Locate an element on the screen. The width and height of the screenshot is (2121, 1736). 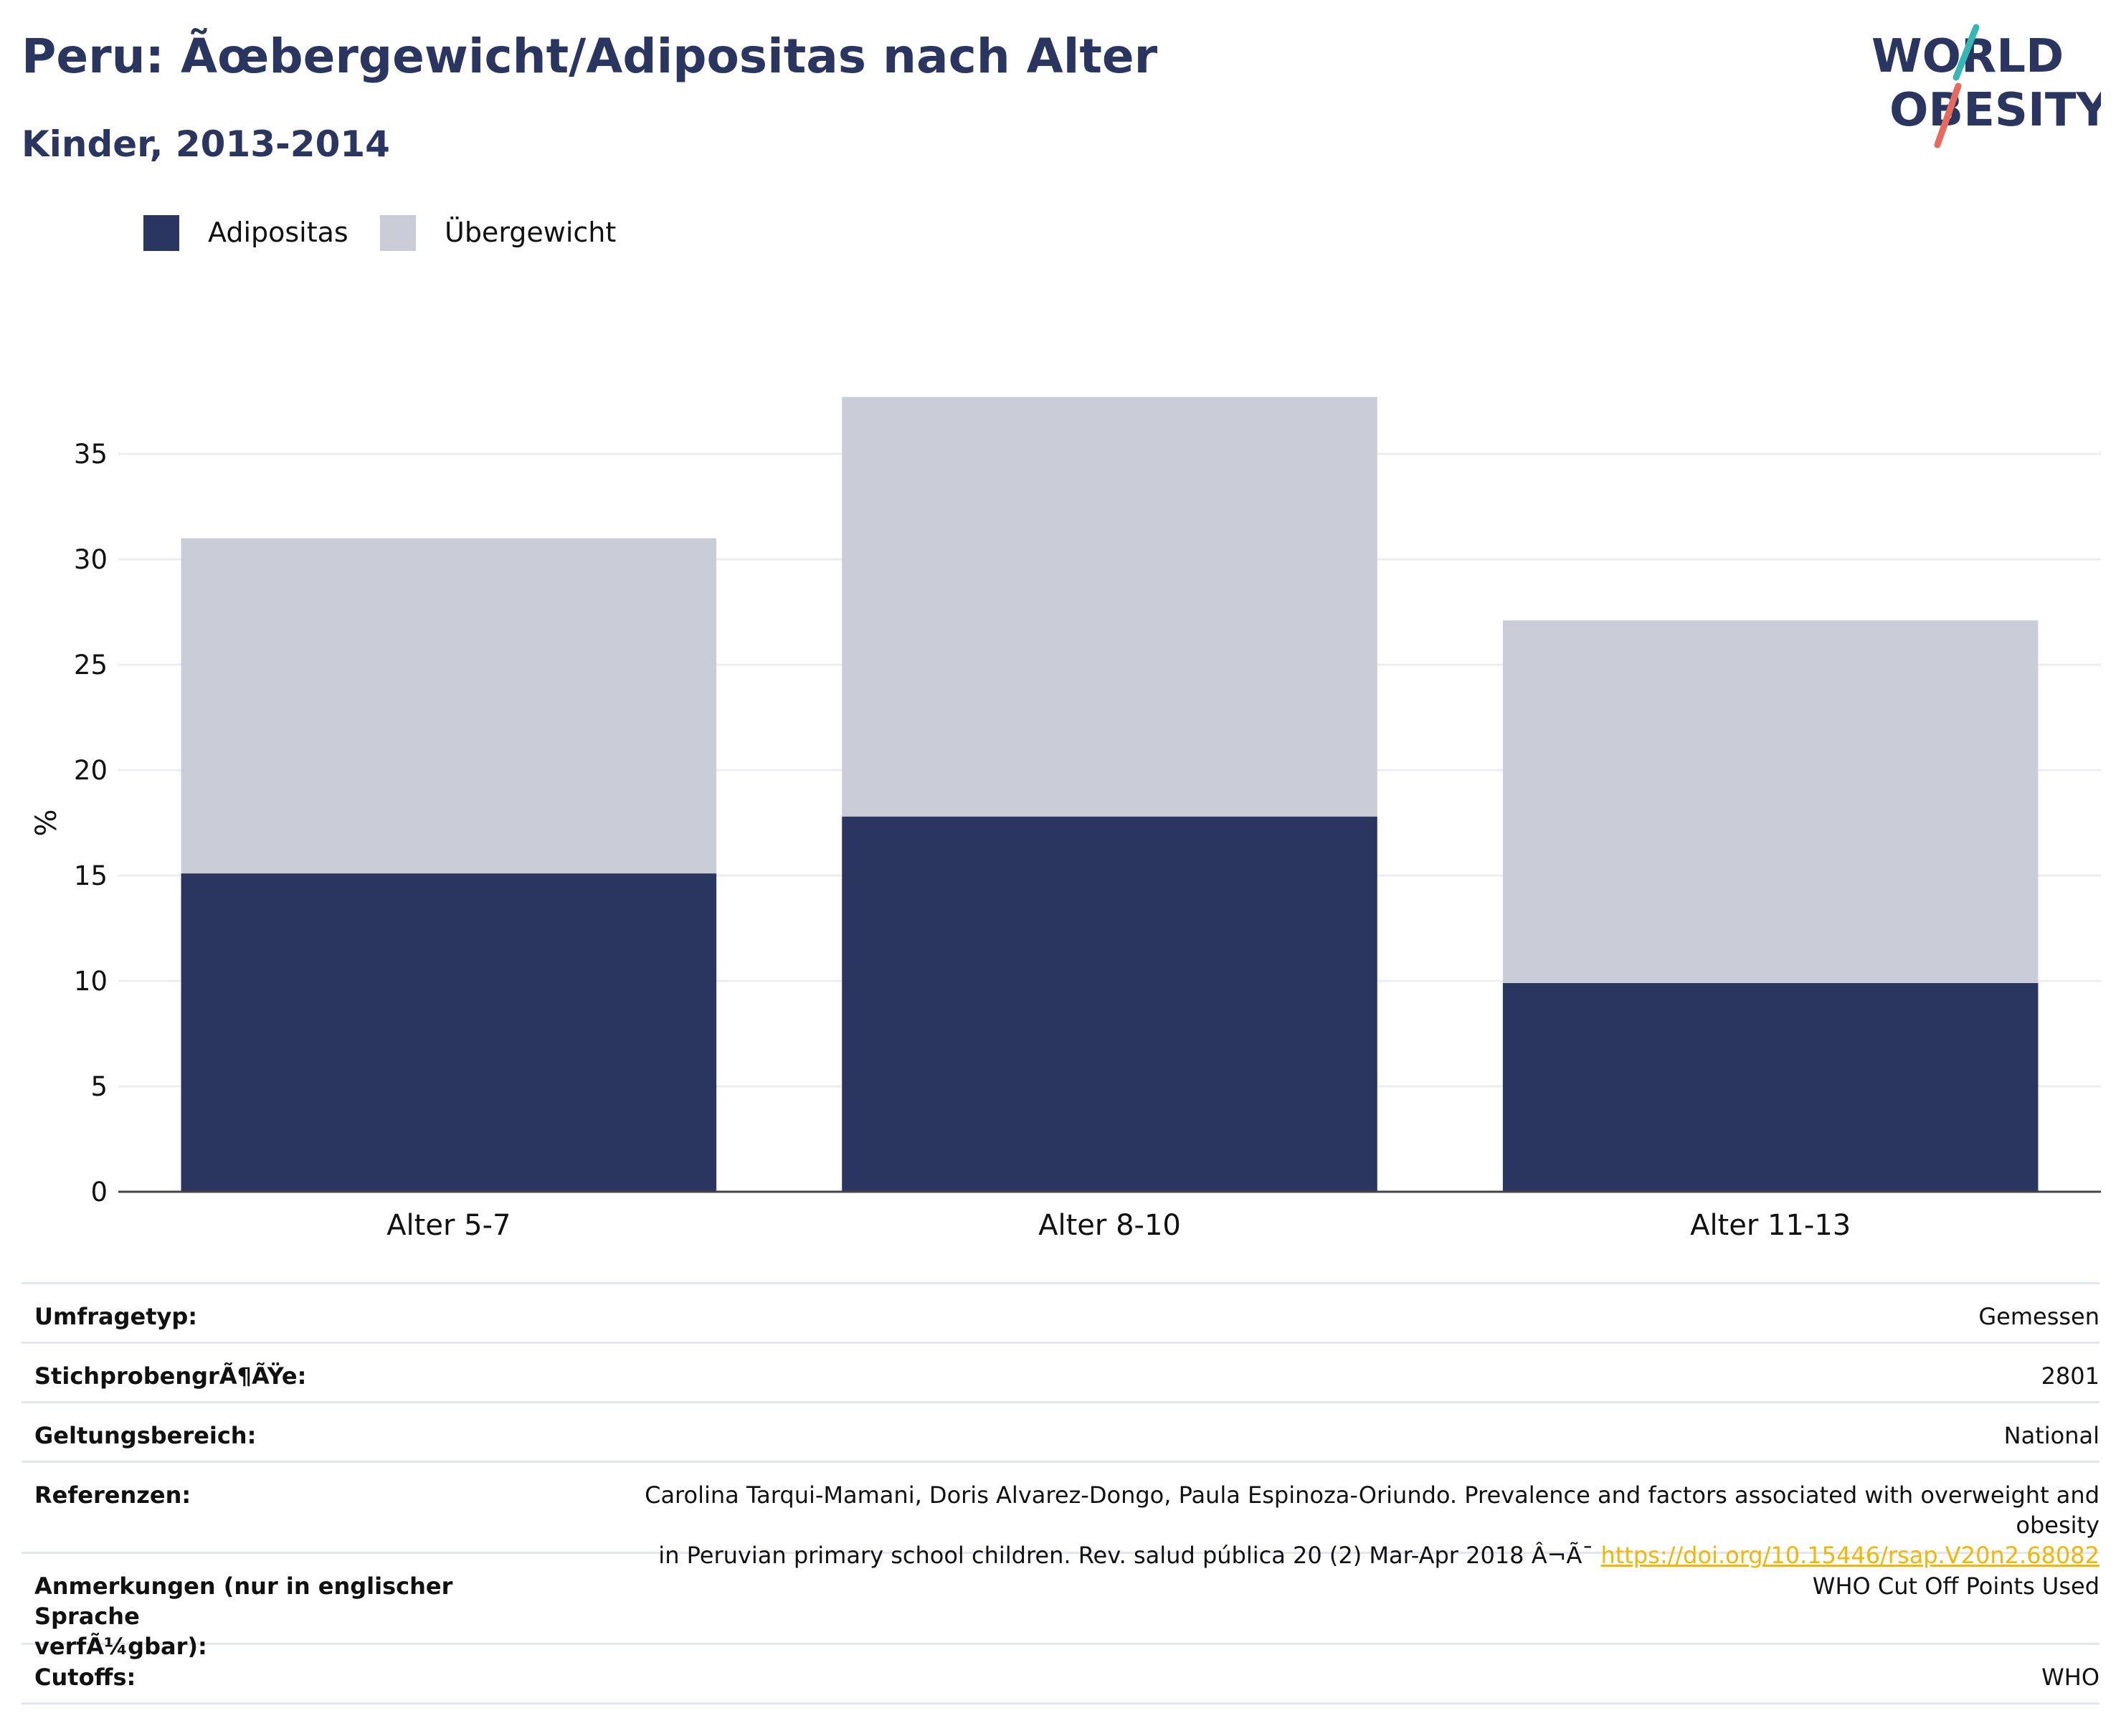
y-axis-title: % is located at coordinates (46, 822).